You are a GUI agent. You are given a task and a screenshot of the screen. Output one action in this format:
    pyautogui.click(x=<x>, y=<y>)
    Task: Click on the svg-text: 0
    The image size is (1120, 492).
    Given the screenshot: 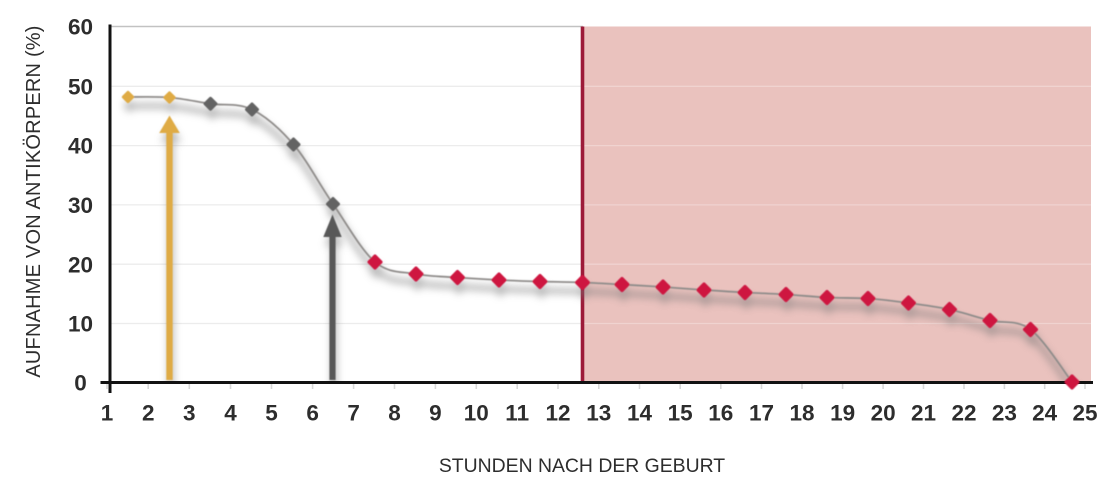 What is the action you would take?
    pyautogui.click(x=80, y=383)
    